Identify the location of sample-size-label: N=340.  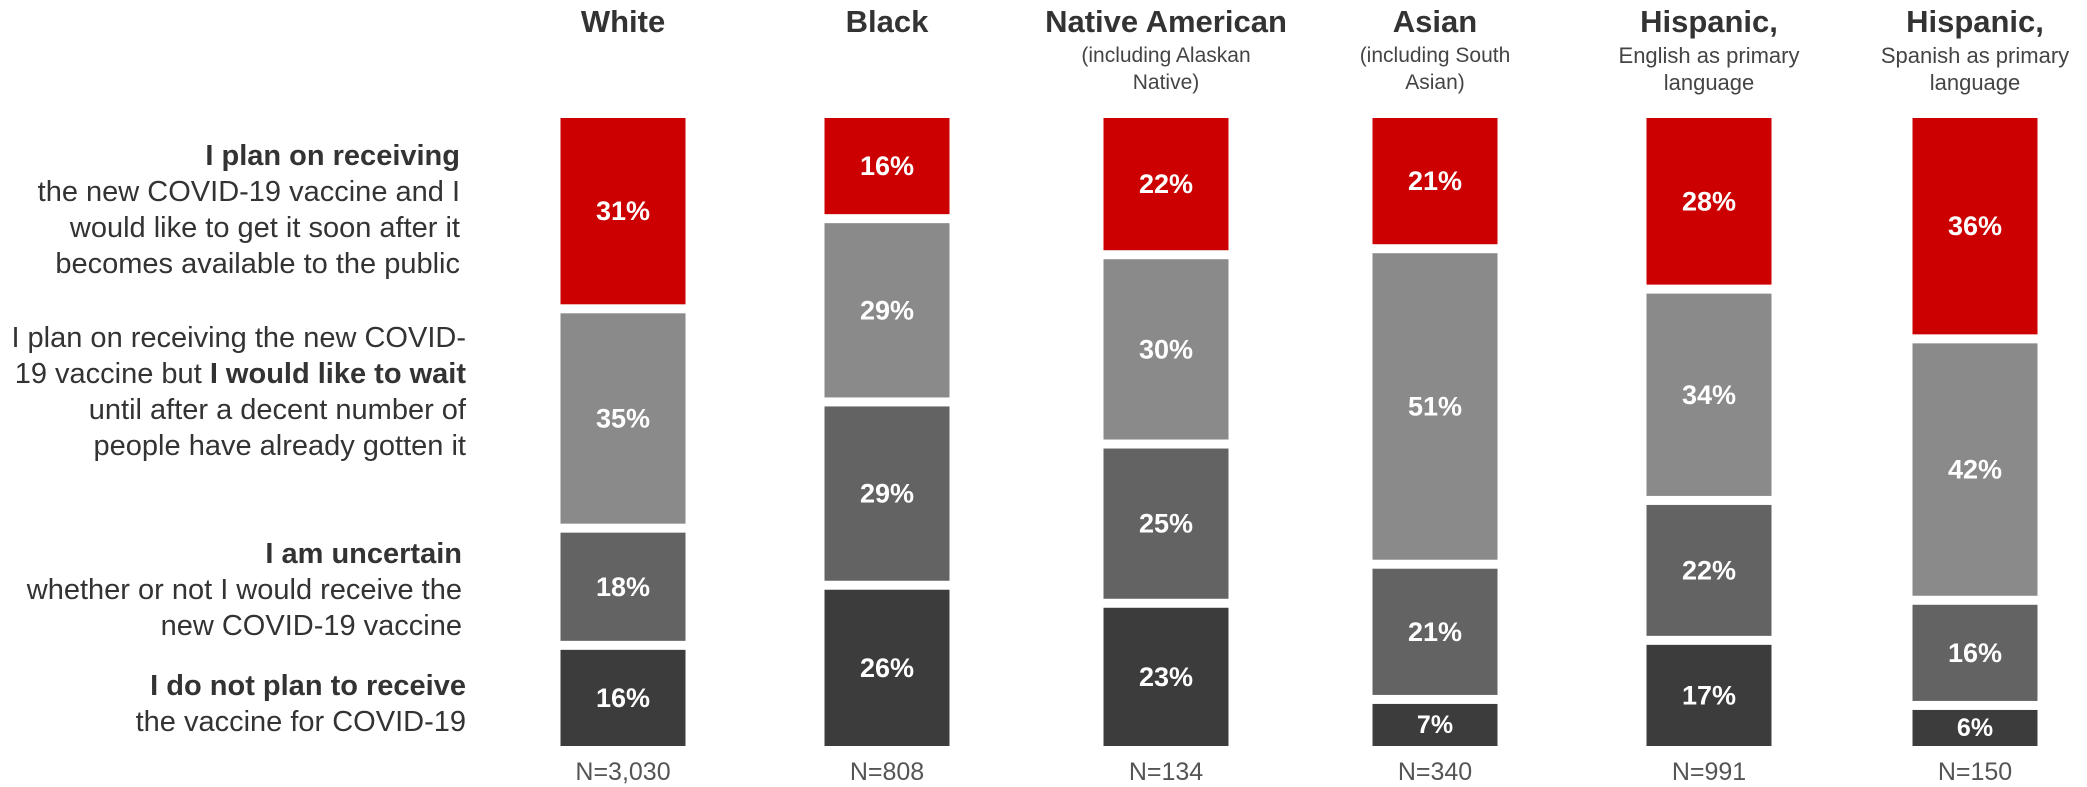
(1435, 772).